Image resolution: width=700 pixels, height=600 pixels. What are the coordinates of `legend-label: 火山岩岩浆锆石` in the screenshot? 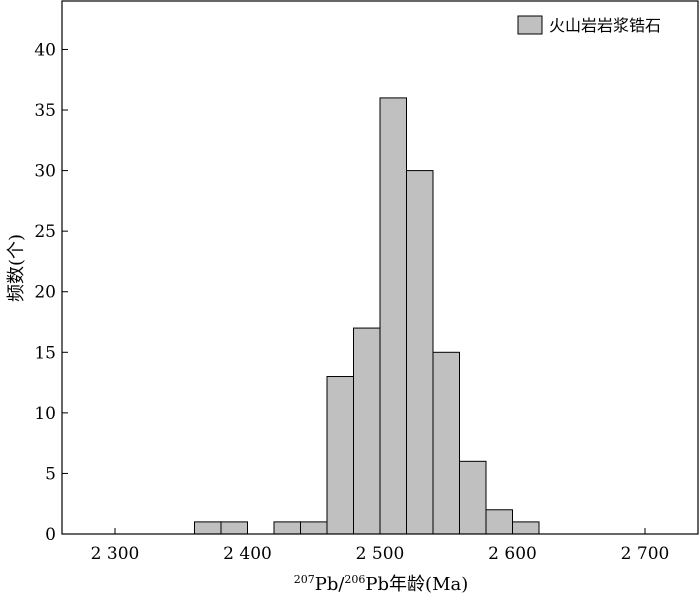 It's located at (605, 25).